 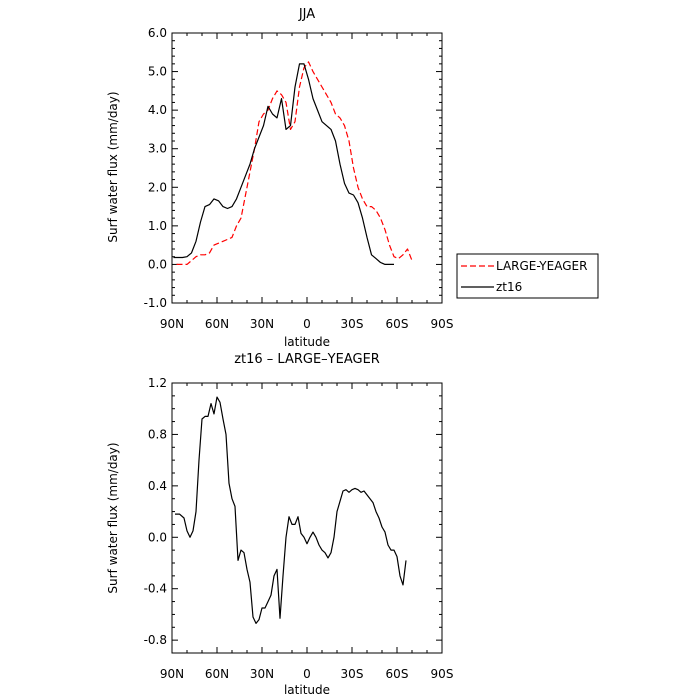 What do you see at coordinates (352, 324) in the screenshot?
I see `top-x-tick-label: 30S` at bounding box center [352, 324].